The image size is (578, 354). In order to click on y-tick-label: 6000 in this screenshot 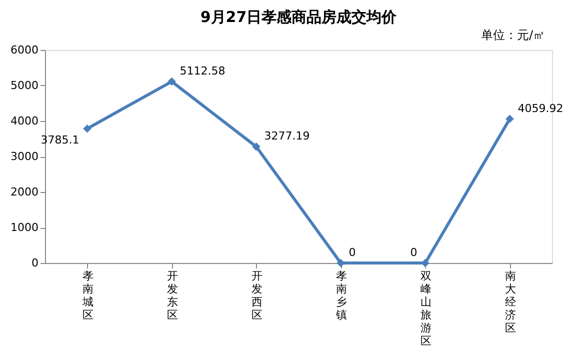, I will do `click(24, 50)`.